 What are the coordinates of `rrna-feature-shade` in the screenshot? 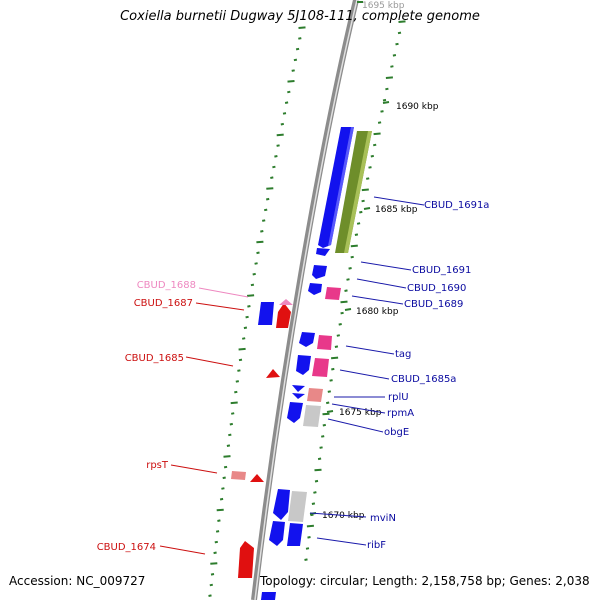 It's located at (358, 192).